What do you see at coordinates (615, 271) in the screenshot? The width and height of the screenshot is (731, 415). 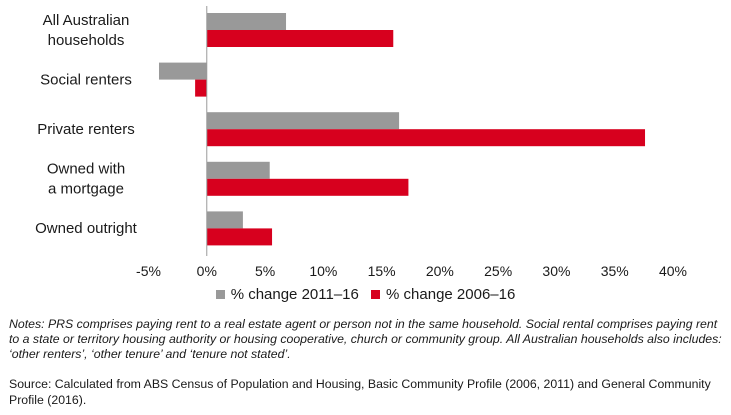 I see `x-tick-label-8: 35%` at bounding box center [615, 271].